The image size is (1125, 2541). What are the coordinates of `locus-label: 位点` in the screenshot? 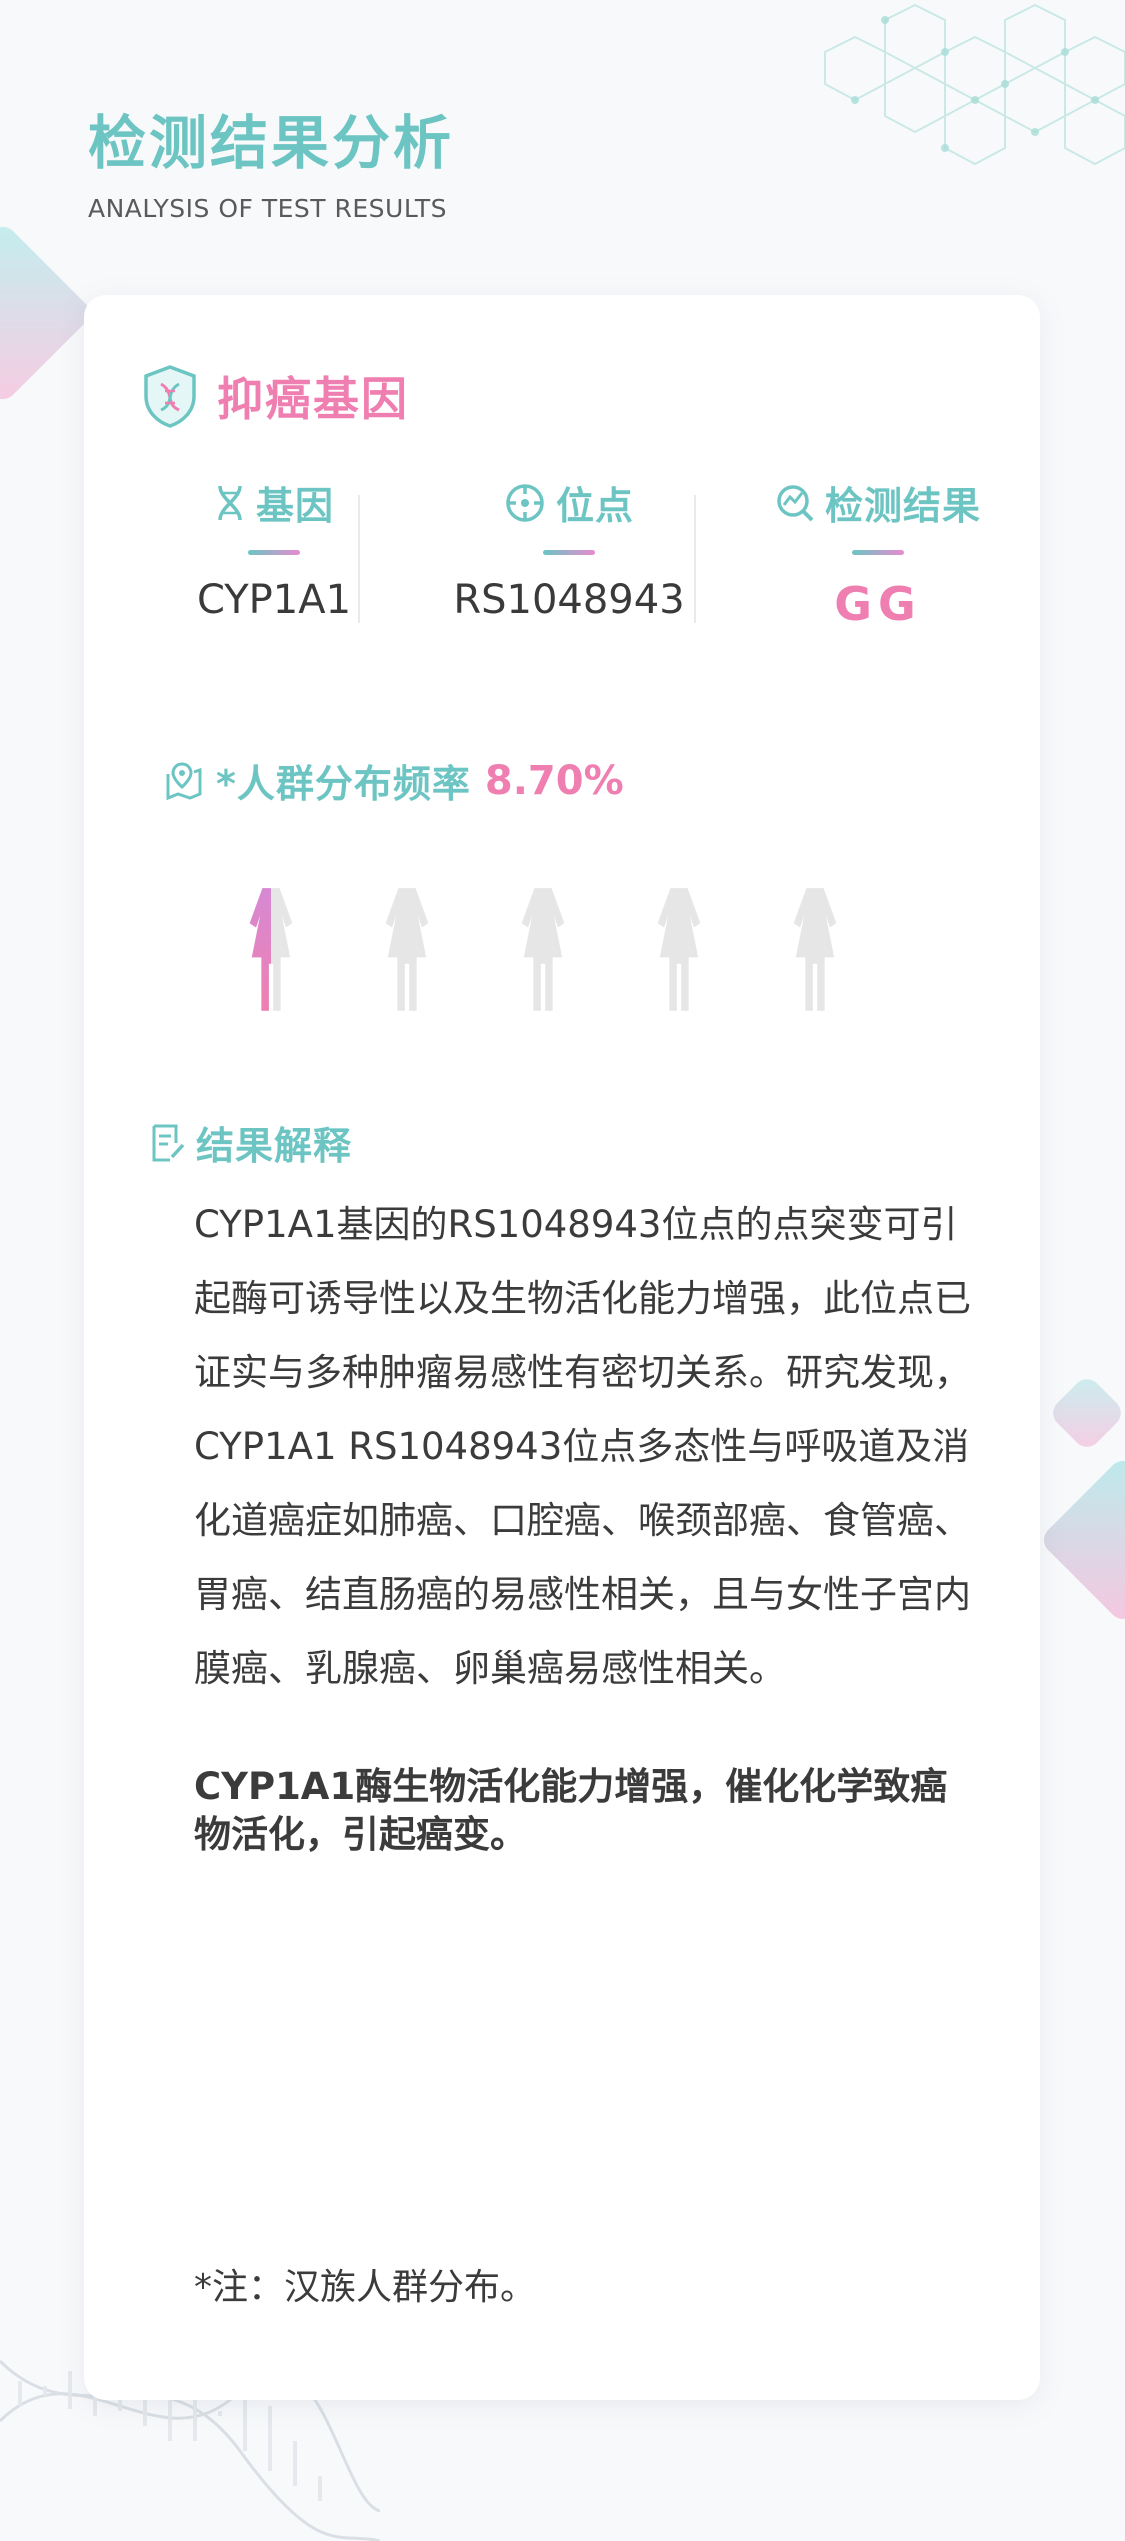 It's located at (569, 502).